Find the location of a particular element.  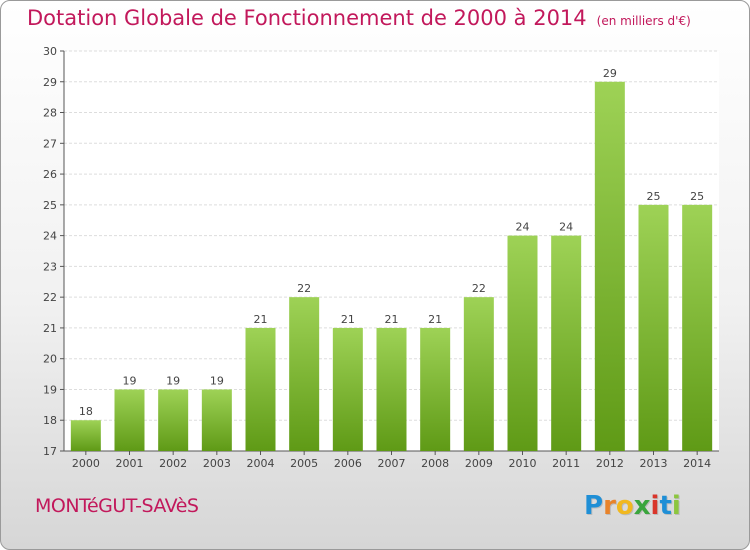

y-tick-label: 27 is located at coordinates (50, 143).